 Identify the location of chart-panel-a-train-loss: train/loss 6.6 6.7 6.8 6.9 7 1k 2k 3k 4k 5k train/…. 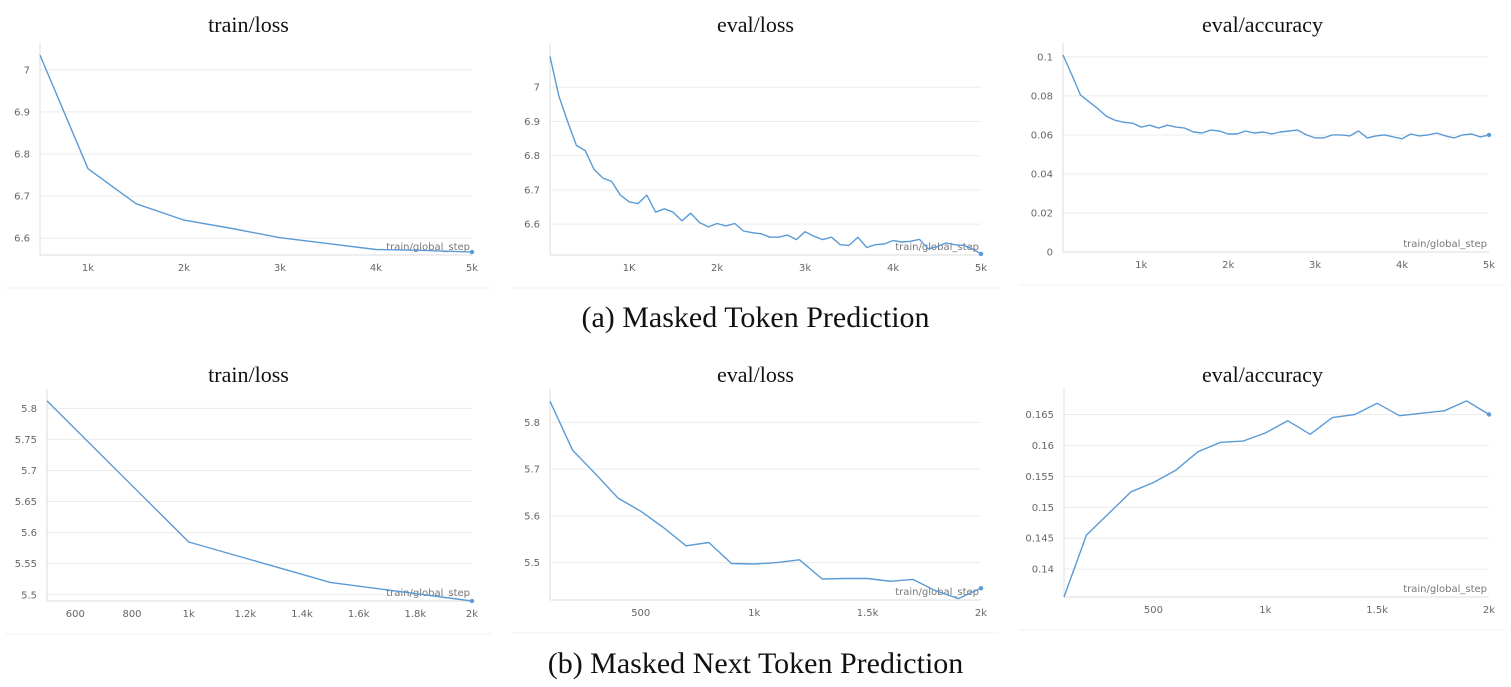
(248, 150).